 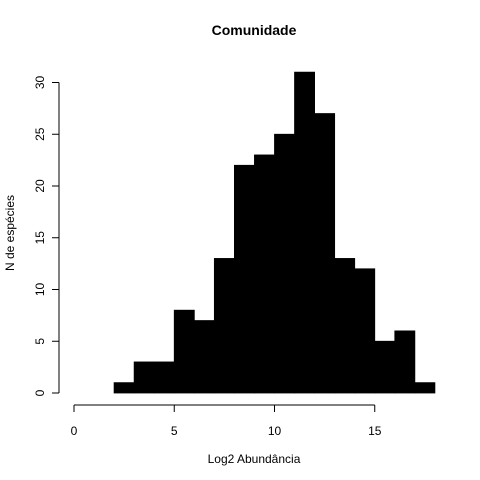 I want to click on y-tick-label: 0, so click(x=40, y=392).